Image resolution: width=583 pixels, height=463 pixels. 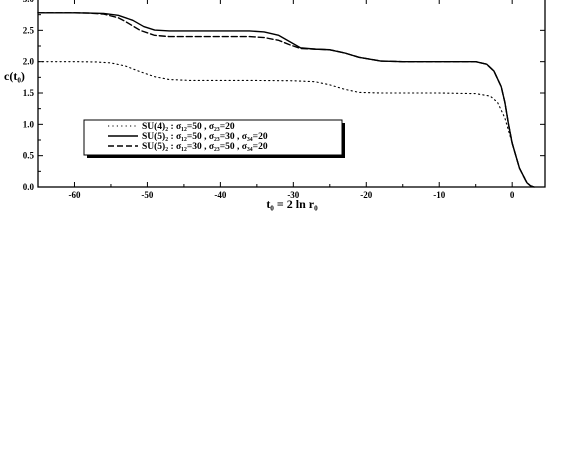 What do you see at coordinates (14, 76) in the screenshot?
I see `y-axis-label: c(t₀)` at bounding box center [14, 76].